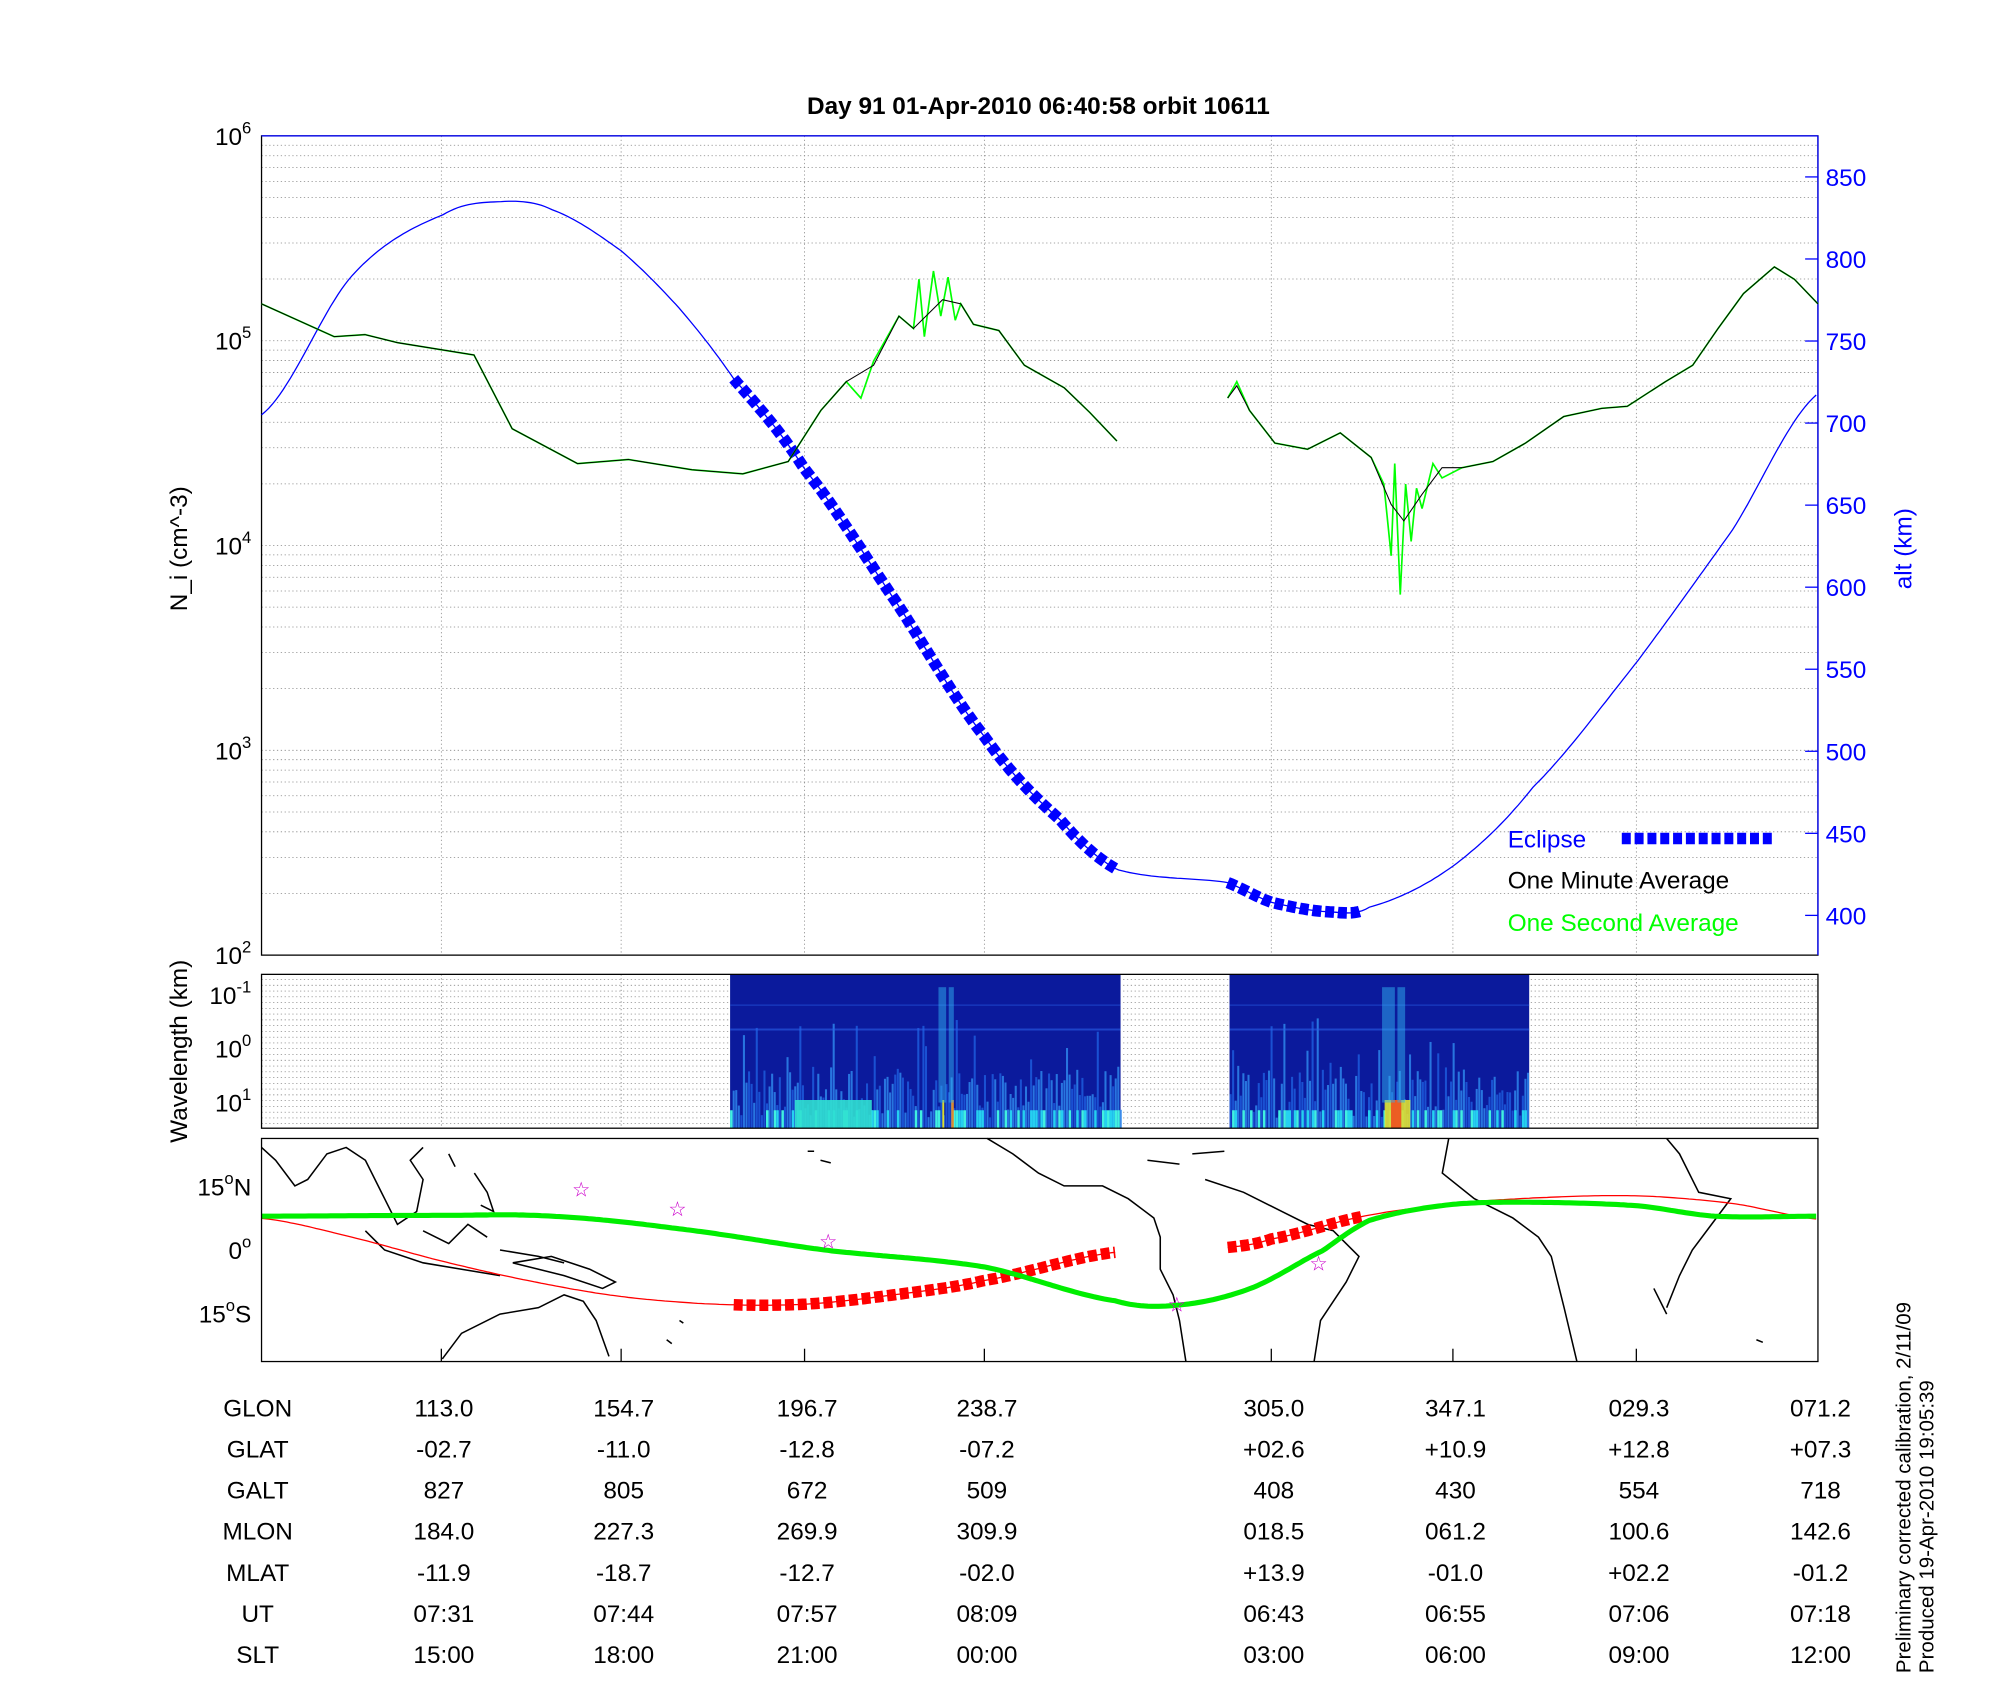 Image resolution: width=2000 pixels, height=1700 pixels. What do you see at coordinates (525, 1327) in the screenshot?
I see `coast-australia` at bounding box center [525, 1327].